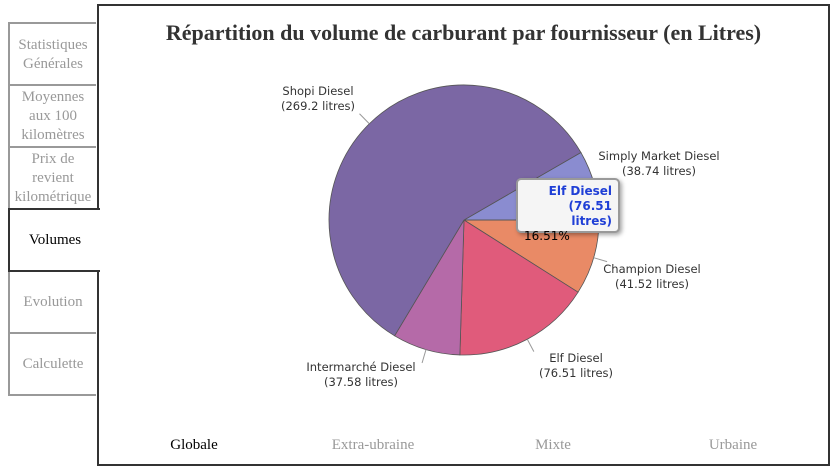  I want to click on tab-volumes: Volumes, so click(54, 240).